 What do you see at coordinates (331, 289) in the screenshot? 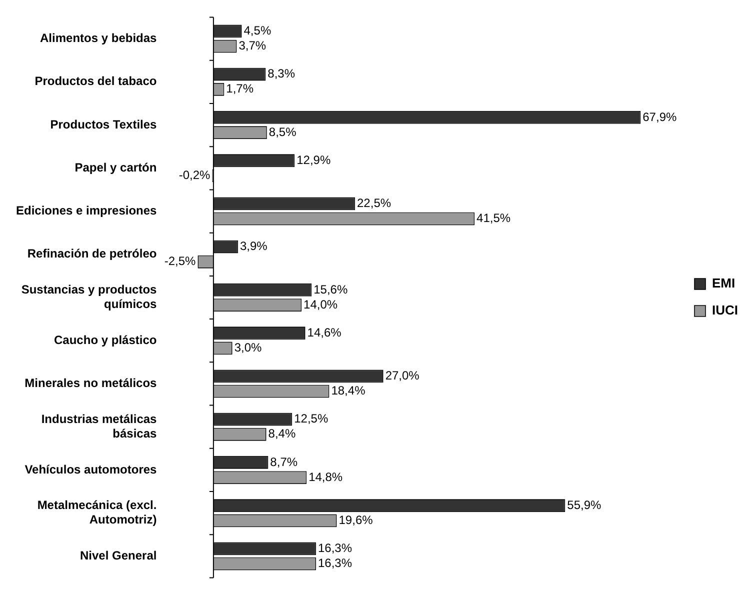
I see `data-label: 15,6%` at bounding box center [331, 289].